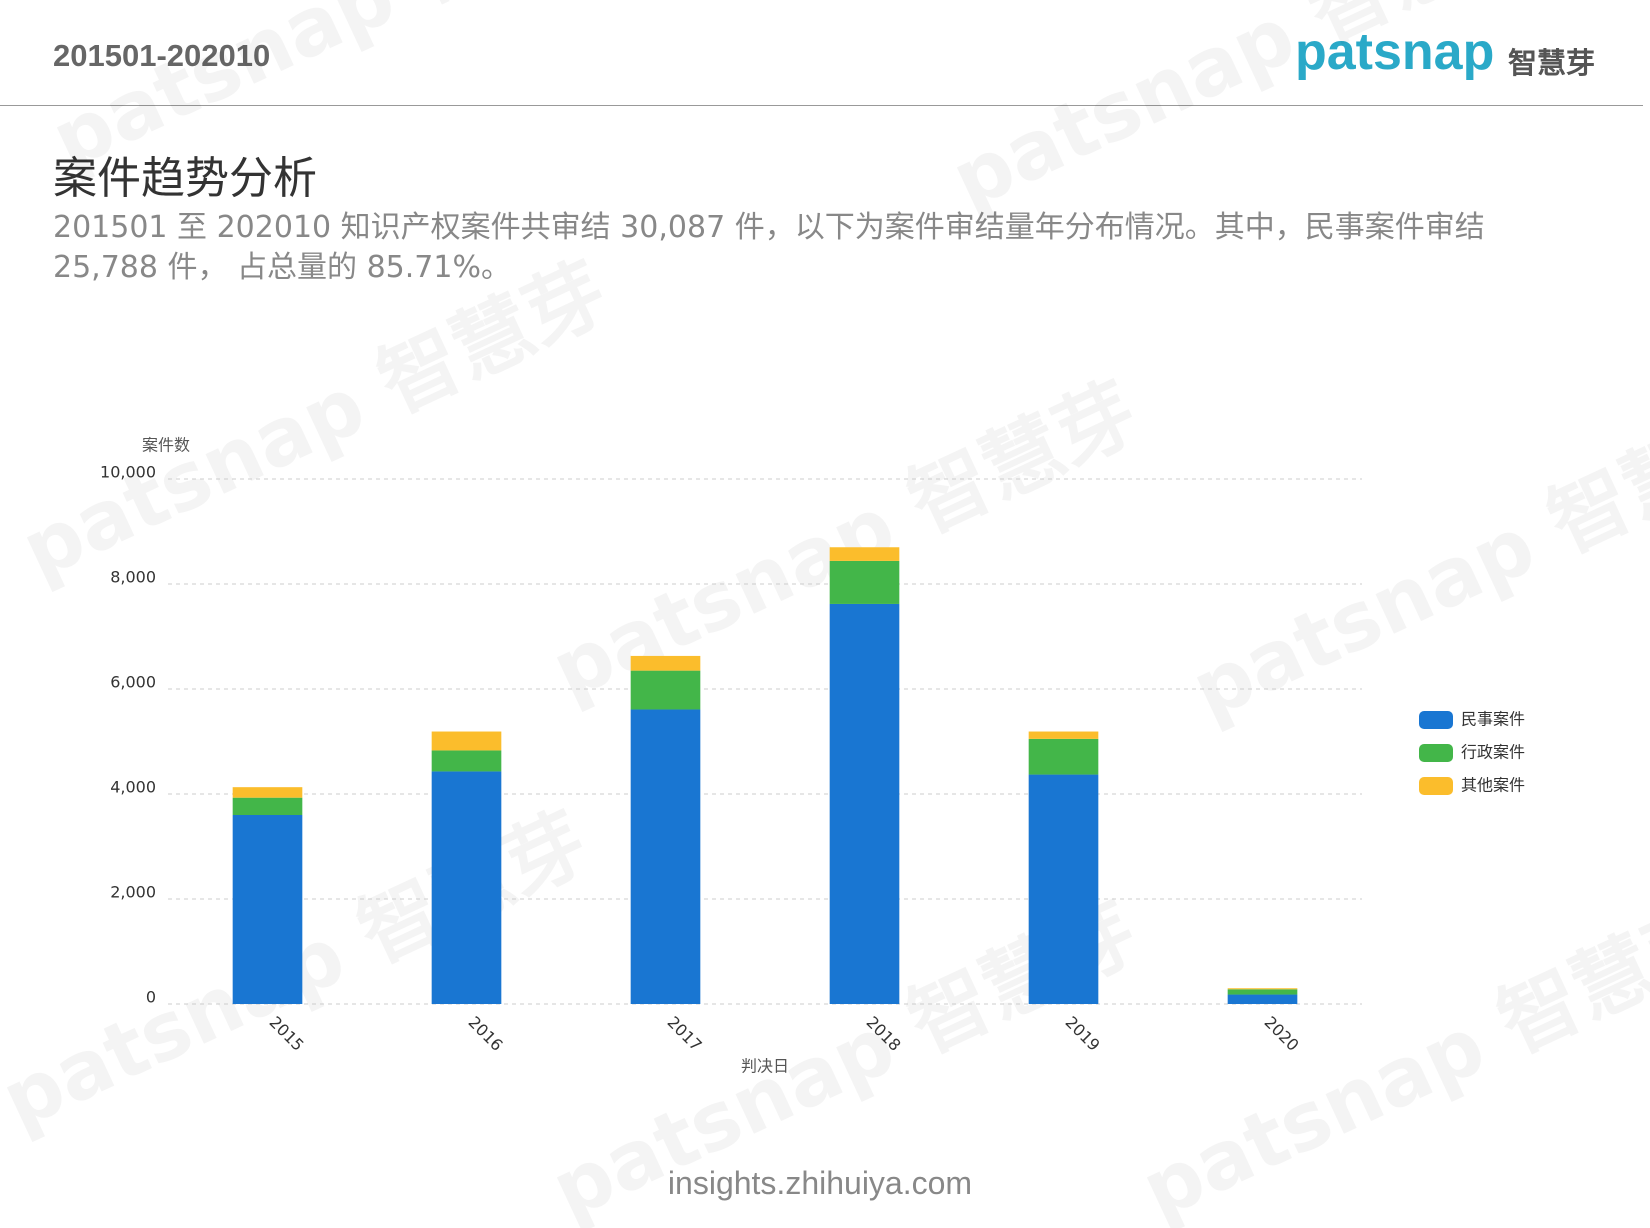 This screenshot has height=1228, width=1650. What do you see at coordinates (162, 55) in the screenshot?
I see `period: 201501-202010` at bounding box center [162, 55].